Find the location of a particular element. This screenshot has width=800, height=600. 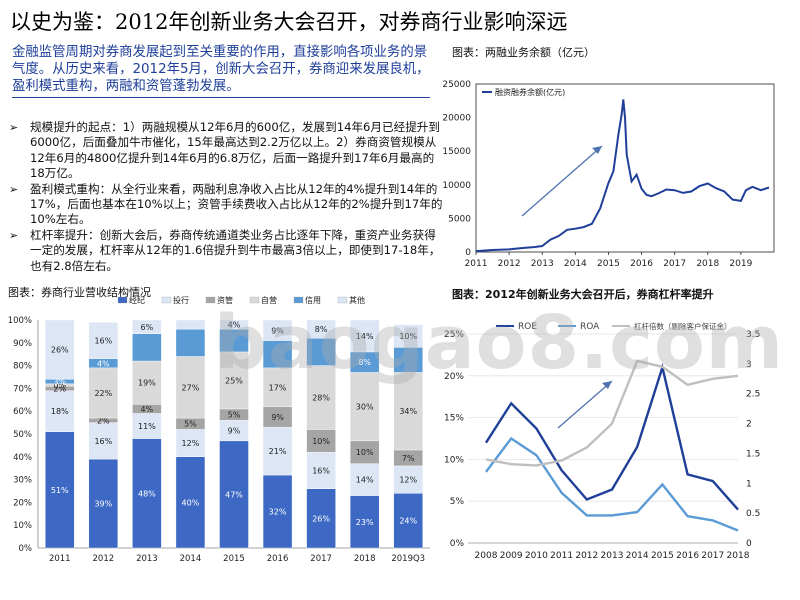

y-left-tick-label: 15% is located at coordinates (454, 419).